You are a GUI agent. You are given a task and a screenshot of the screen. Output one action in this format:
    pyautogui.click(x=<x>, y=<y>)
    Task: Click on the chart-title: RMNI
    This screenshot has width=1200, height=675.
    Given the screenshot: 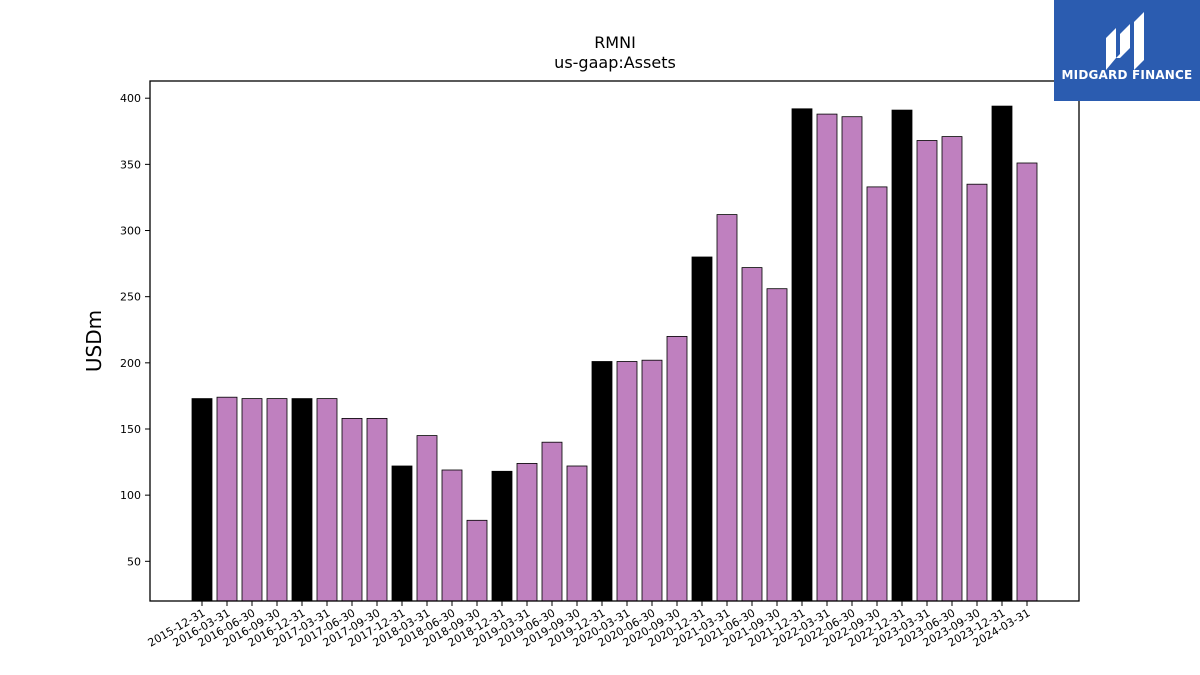 What is the action you would take?
    pyautogui.click(x=615, y=42)
    